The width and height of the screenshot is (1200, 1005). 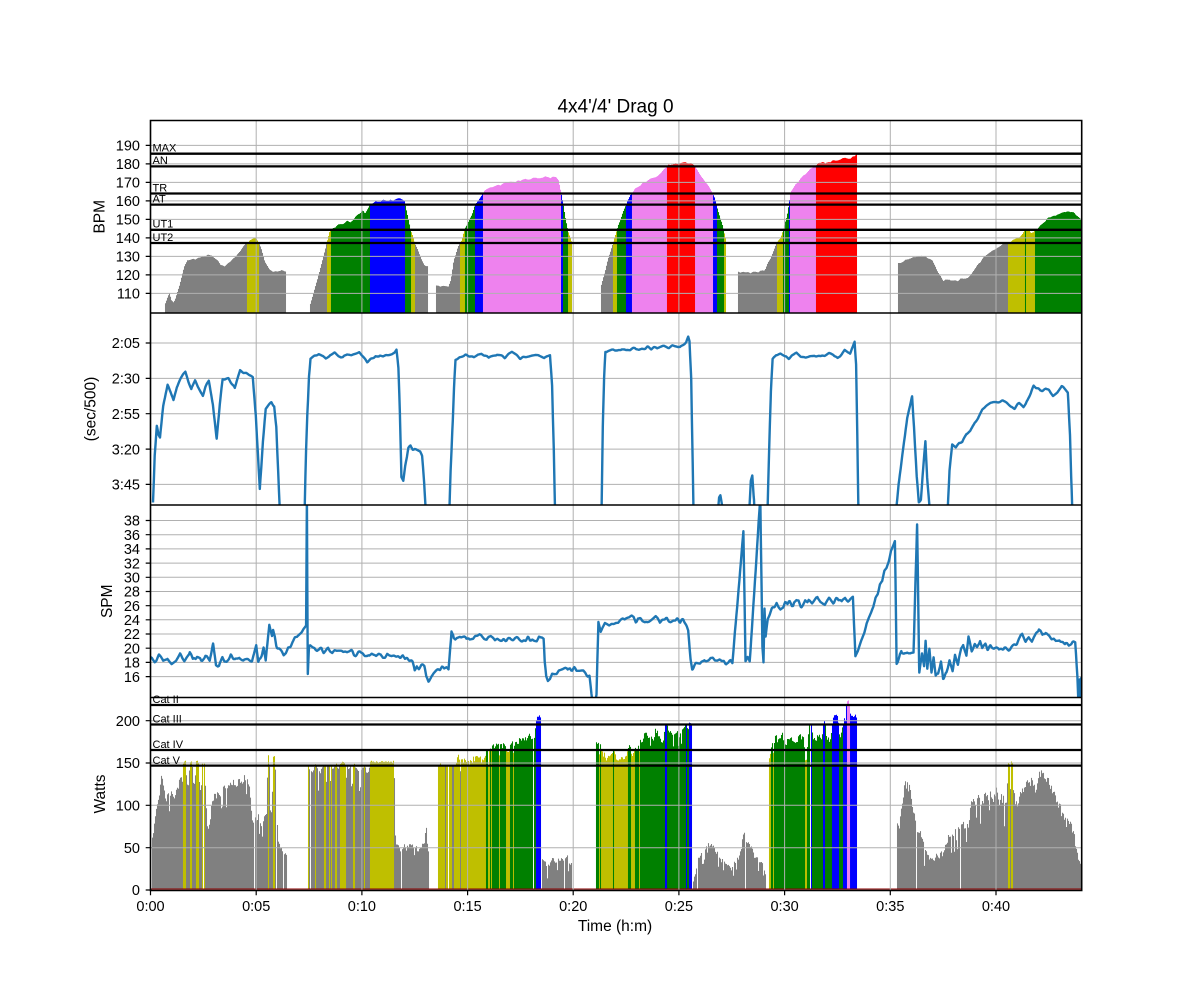 What do you see at coordinates (132, 635) in the screenshot?
I see `svg-text: 22` at bounding box center [132, 635].